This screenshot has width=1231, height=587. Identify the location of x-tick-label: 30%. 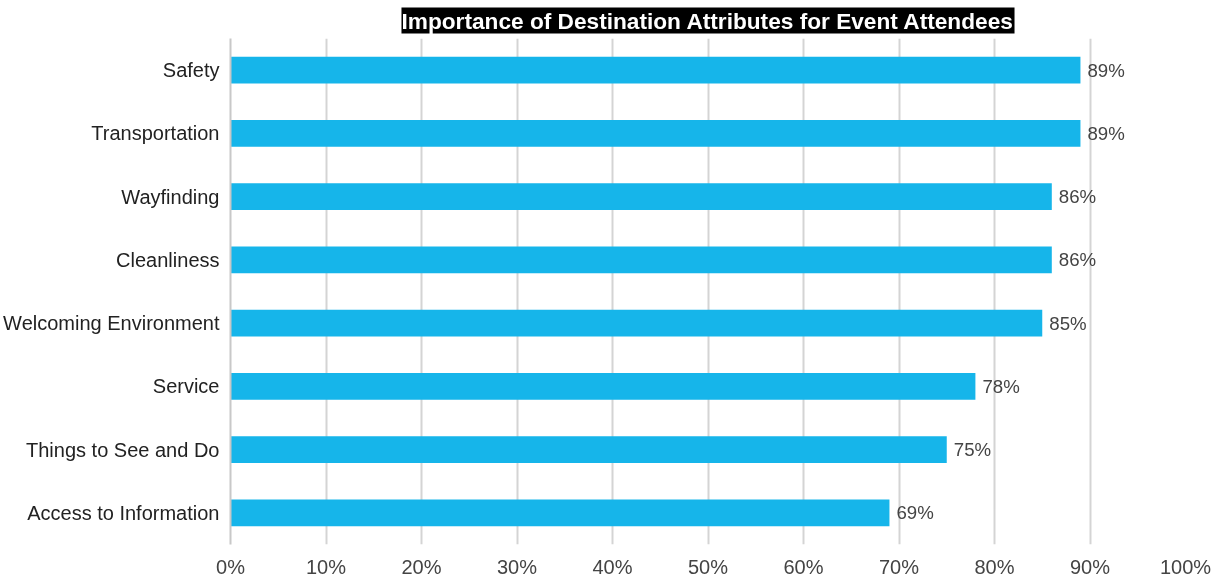
(517, 566).